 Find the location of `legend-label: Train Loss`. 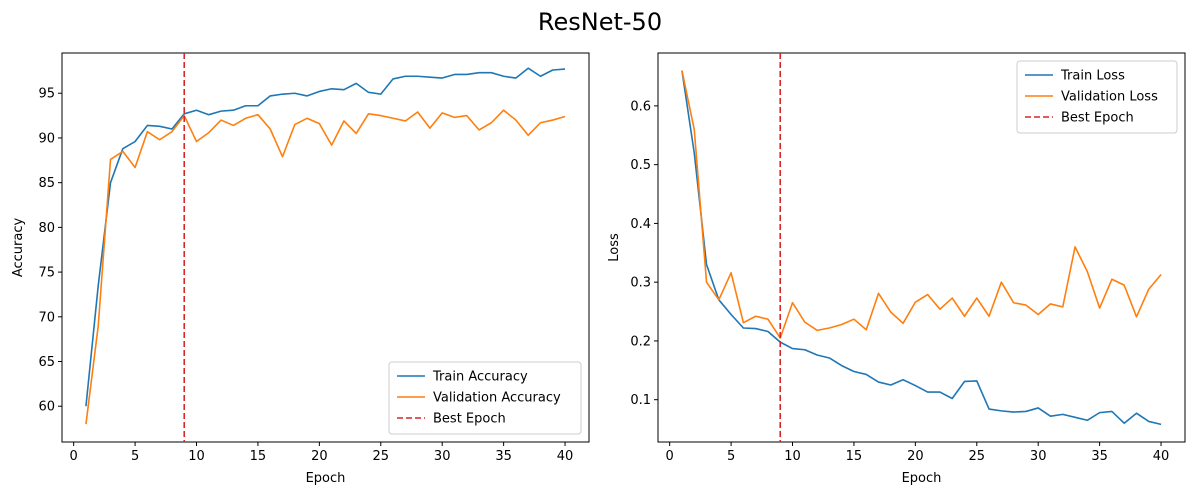

legend-label: Train Loss is located at coordinates (1092, 76).